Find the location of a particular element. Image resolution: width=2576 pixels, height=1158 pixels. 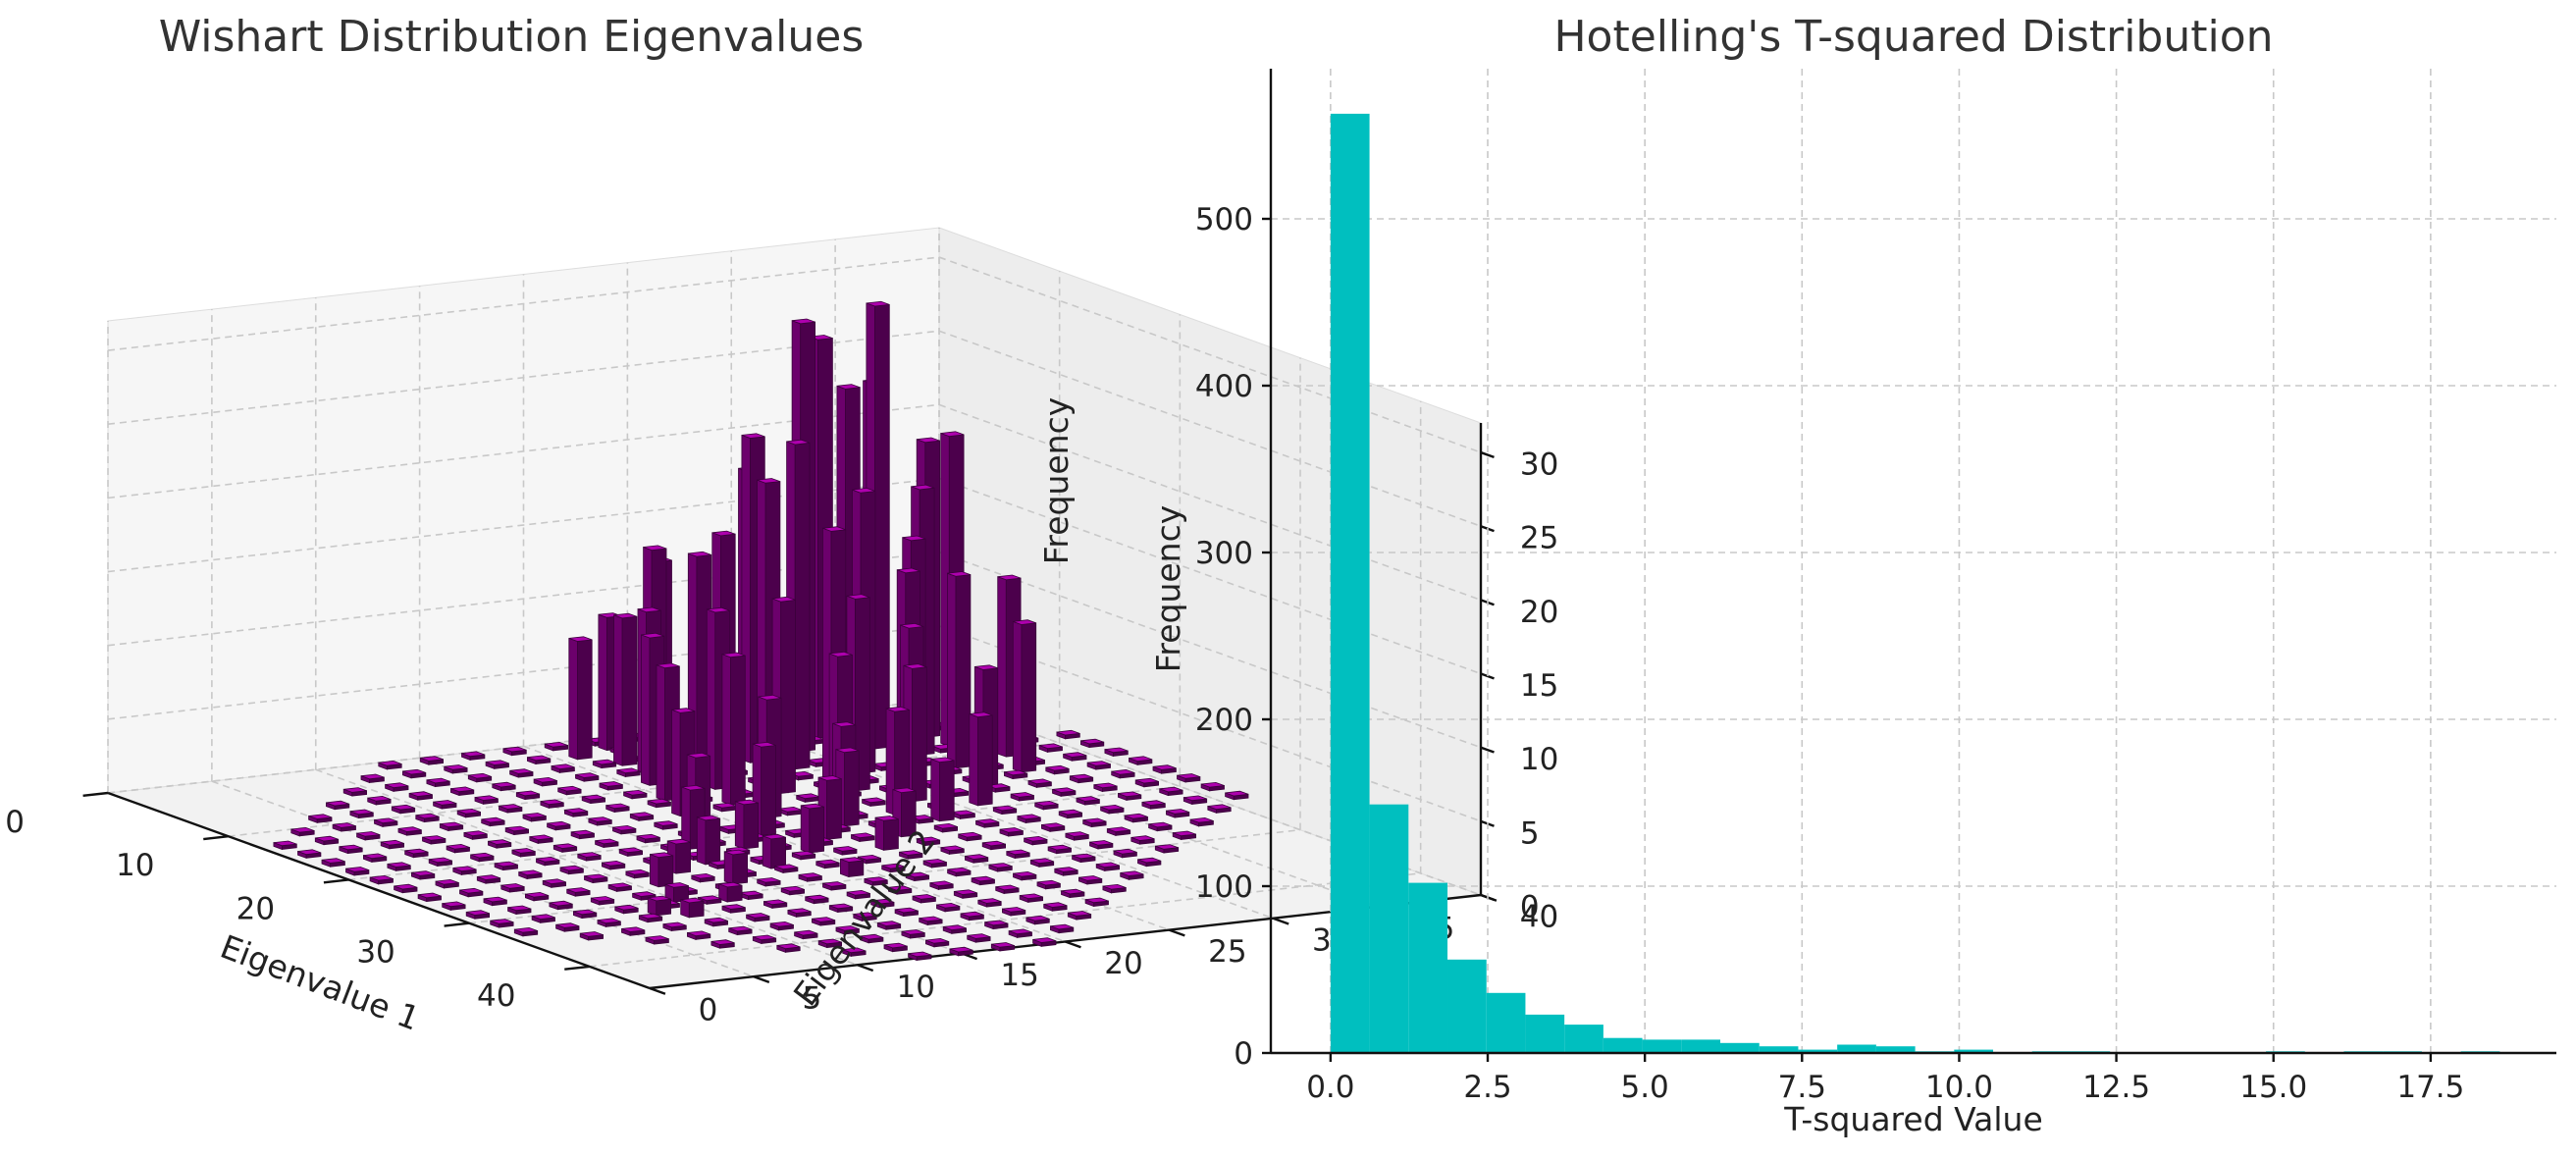

backwall-gridline-z is located at coordinates (1210, 576).